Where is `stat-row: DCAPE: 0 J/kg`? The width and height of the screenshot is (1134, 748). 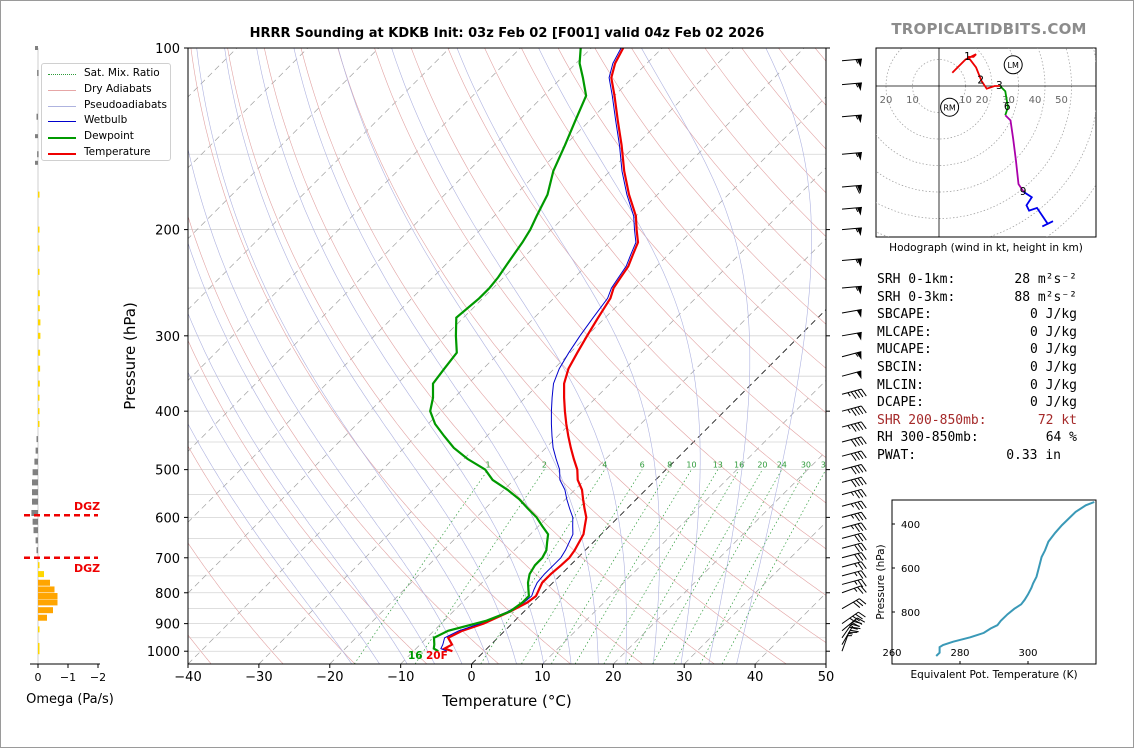 stat-row: DCAPE: 0 J/kg is located at coordinates (977, 404).